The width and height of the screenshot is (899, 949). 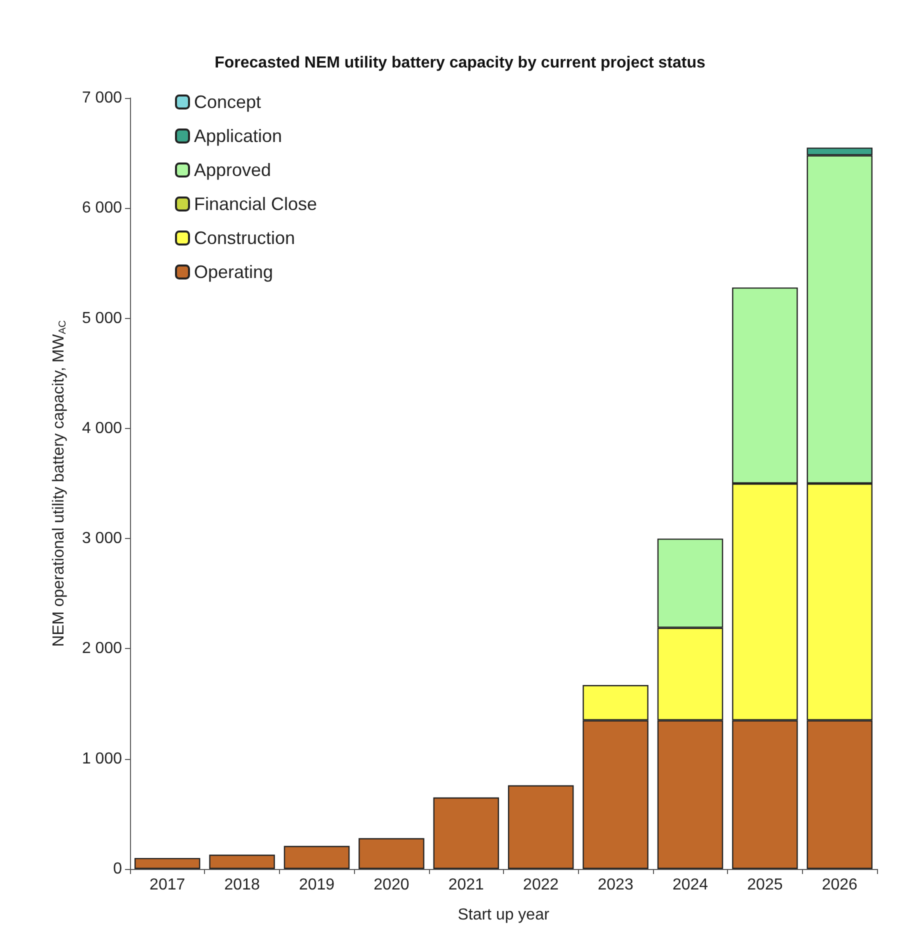 I want to click on y-tick-label: 3 000, so click(x=102, y=539).